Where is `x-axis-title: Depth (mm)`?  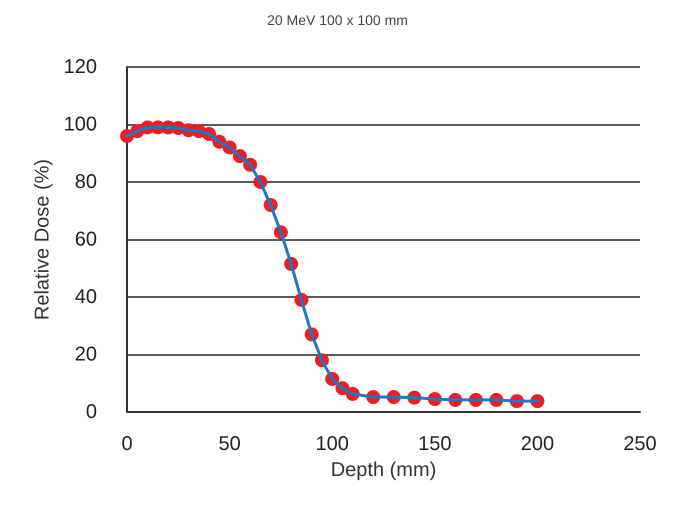
x-axis-title: Depth (mm) is located at coordinates (383, 470).